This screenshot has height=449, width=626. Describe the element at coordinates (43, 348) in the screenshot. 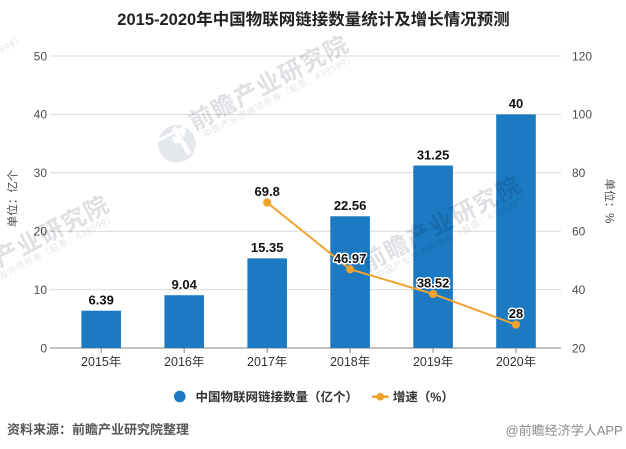

I see `svg-text: 0` at that location.